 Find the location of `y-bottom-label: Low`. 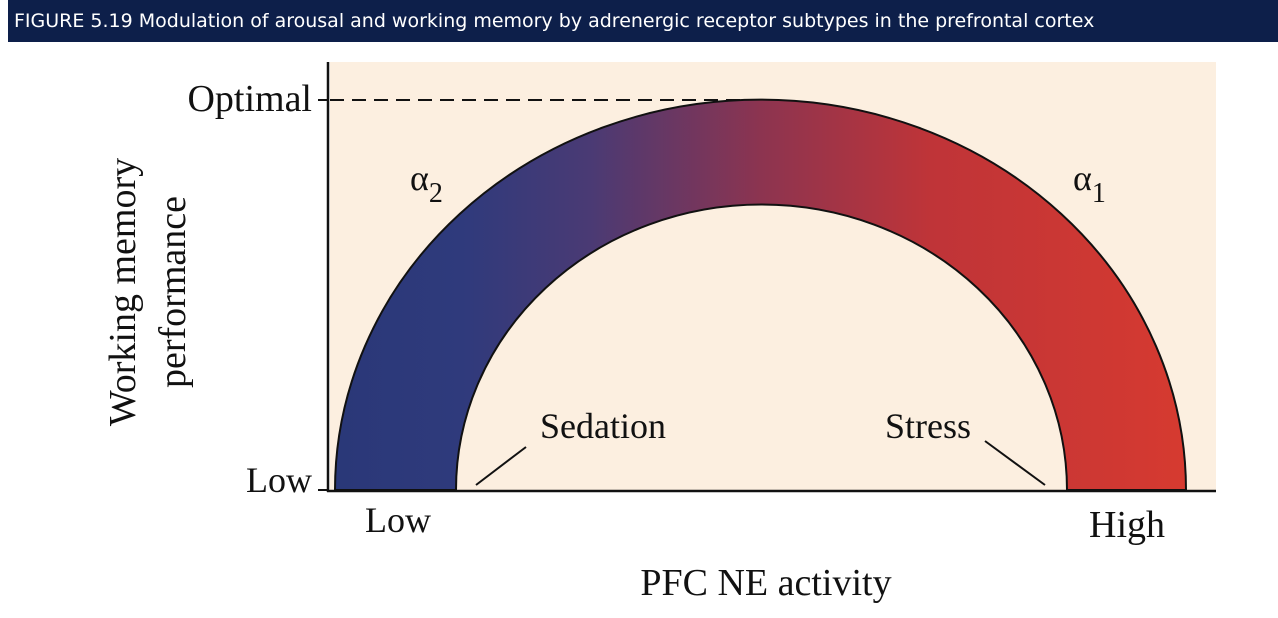

y-bottom-label: Low is located at coordinates (279, 480).